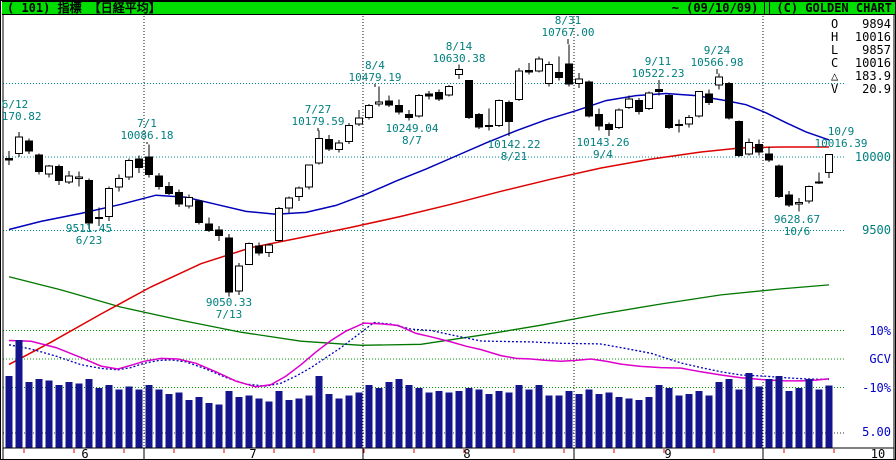 The image size is (896, 460). What do you see at coordinates (568, 32) in the screenshot?
I see `annotation-line: 10767.00` at bounding box center [568, 32].